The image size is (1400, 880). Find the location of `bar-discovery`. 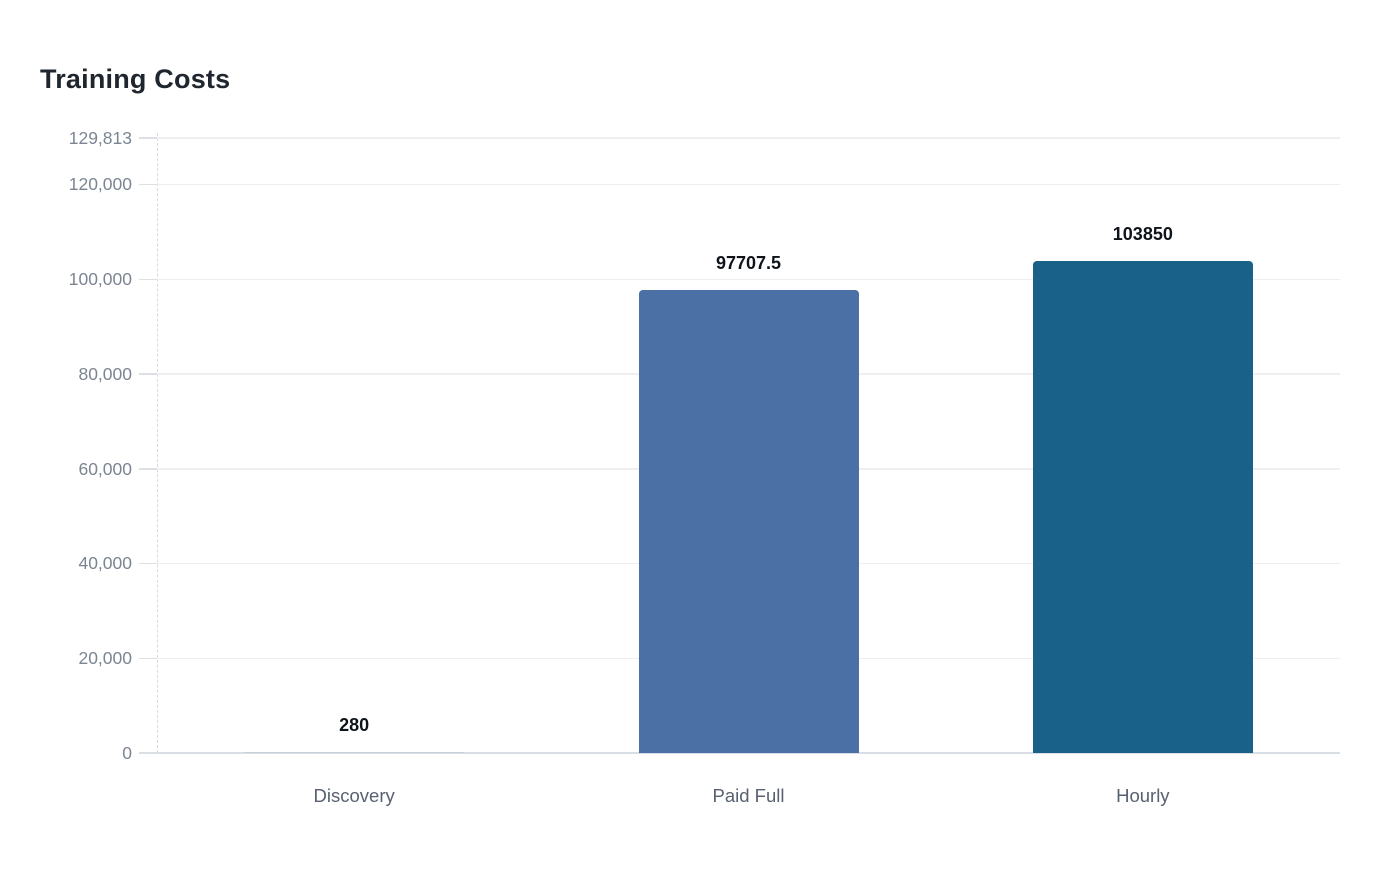

bar-discovery is located at coordinates (354, 752).